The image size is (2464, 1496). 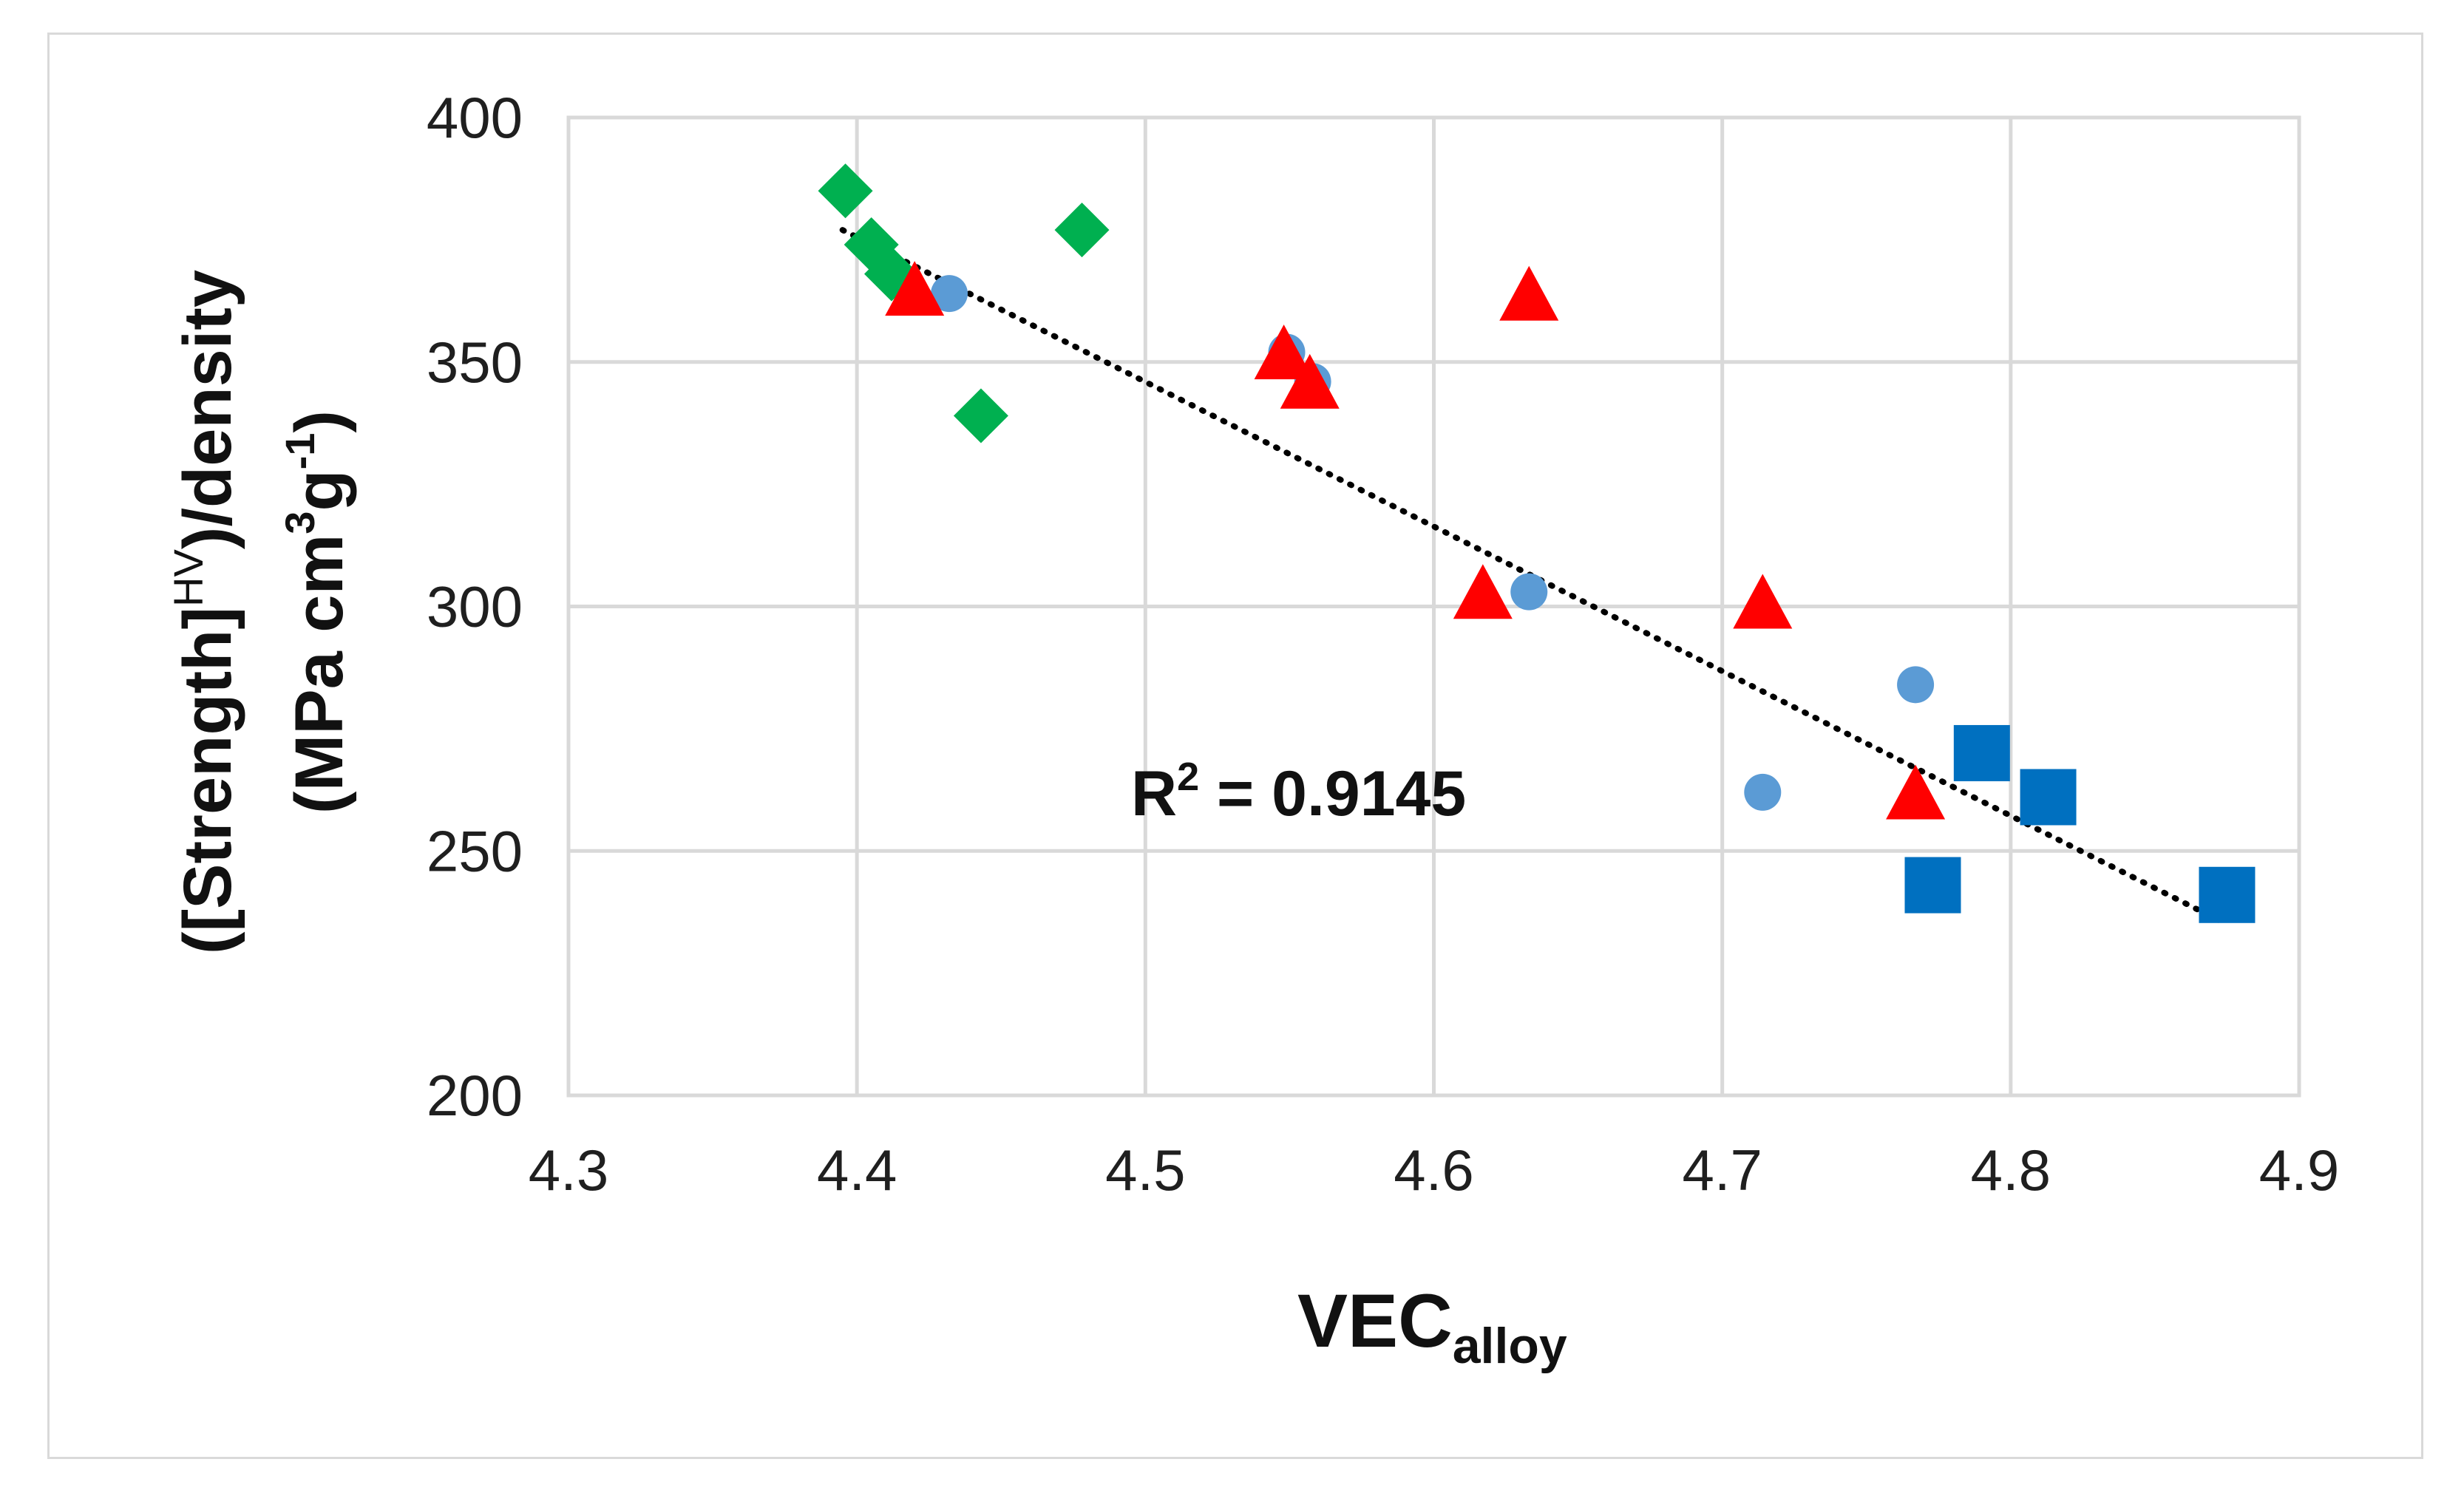 I want to click on x-tick-label: 4.6, so click(x=1433, y=1170).